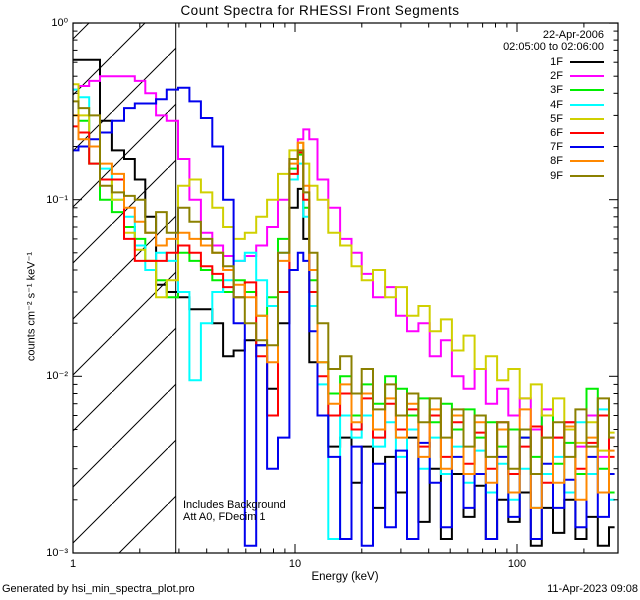 The width and height of the screenshot is (640, 600). What do you see at coordinates (587, 118) in the screenshot?
I see `legend-line-swatch-5f` at bounding box center [587, 118].